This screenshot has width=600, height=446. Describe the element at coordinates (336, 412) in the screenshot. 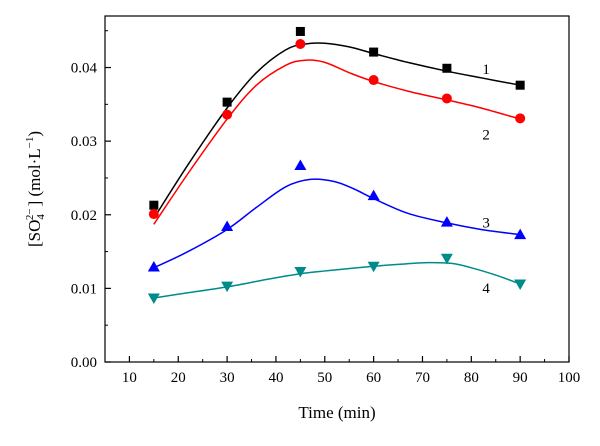

I see `x-axis-title: Time (min)` at that location.